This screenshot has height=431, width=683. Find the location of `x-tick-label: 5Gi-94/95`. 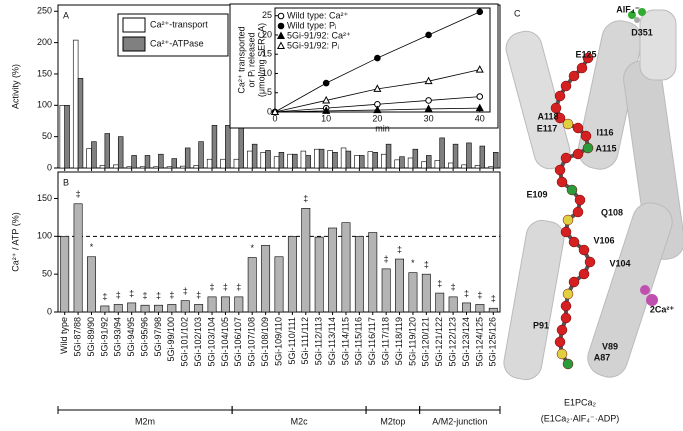

x-tick-label: 5Gi-94/95 is located at coordinates (131, 337).